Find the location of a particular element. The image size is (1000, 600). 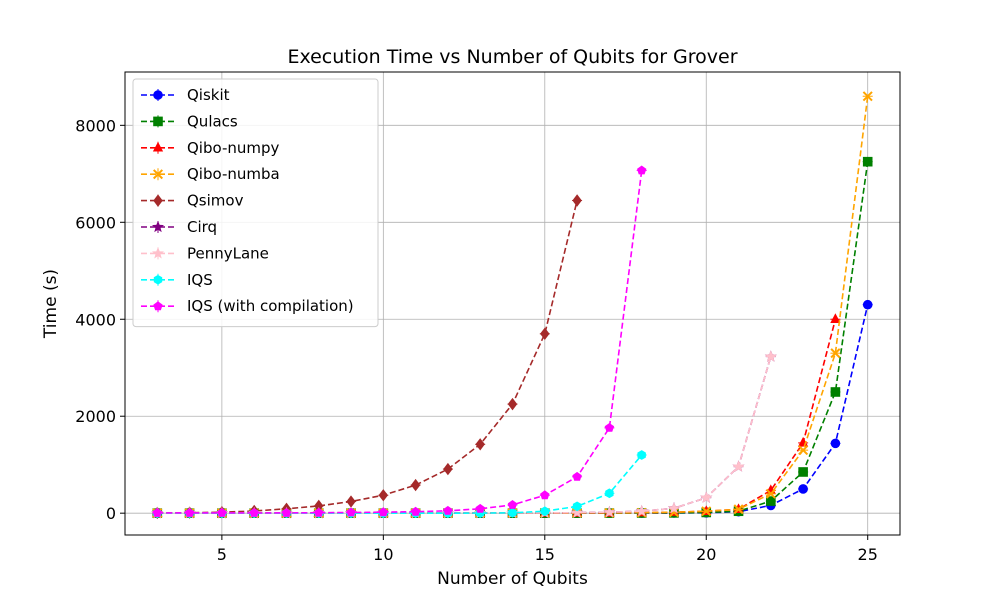

legend-item: Qiskit is located at coordinates (185, 95).